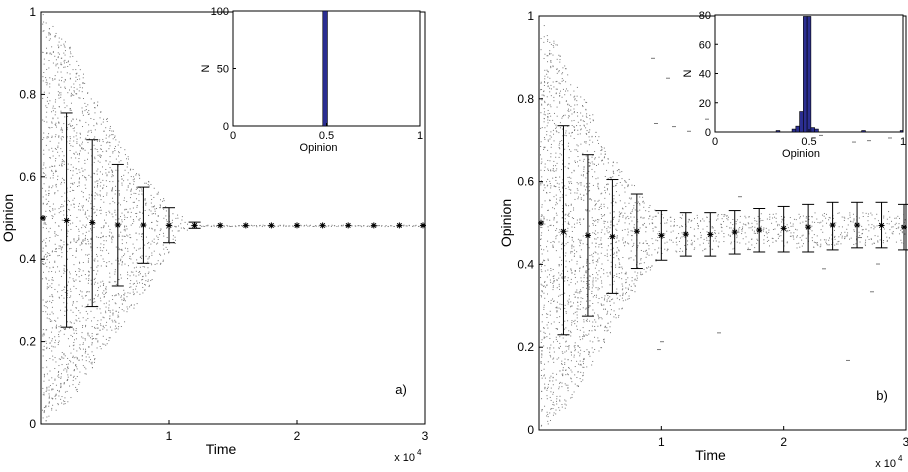  I want to click on x-tick-label: 1, so click(661, 442).